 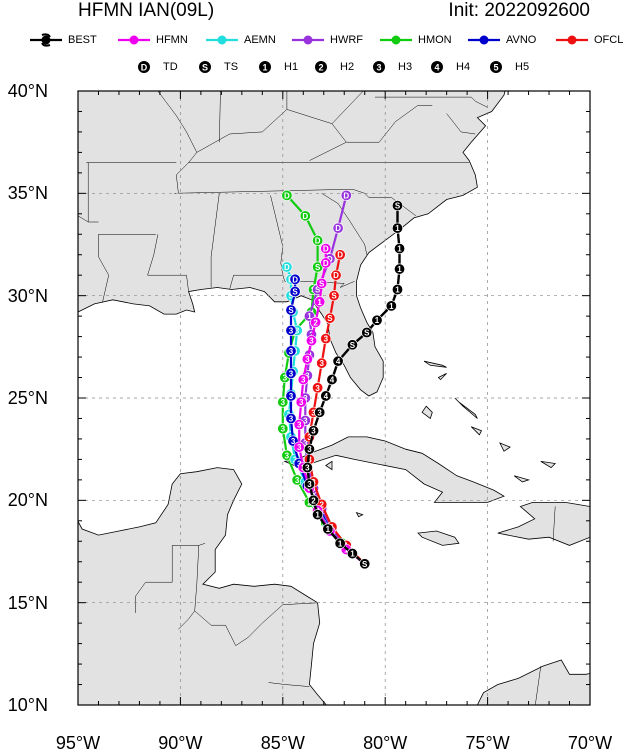 I want to click on border-gt-sv-hn, so click(x=188, y=607).